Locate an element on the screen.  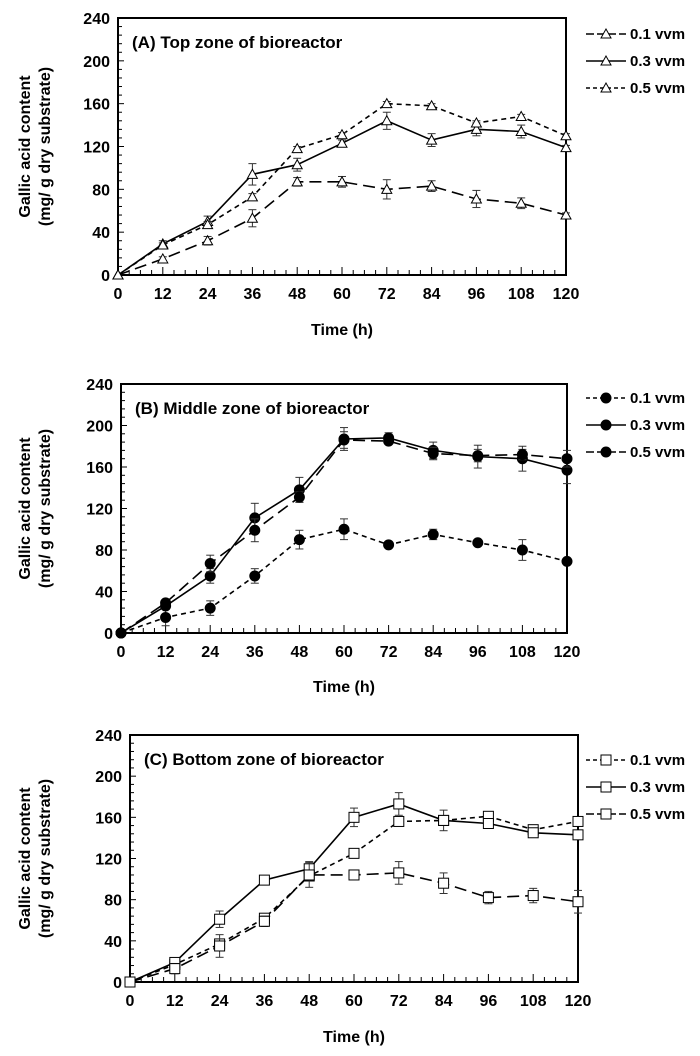
legend-entry: 0.5 vvm is located at coordinates (635, 88).